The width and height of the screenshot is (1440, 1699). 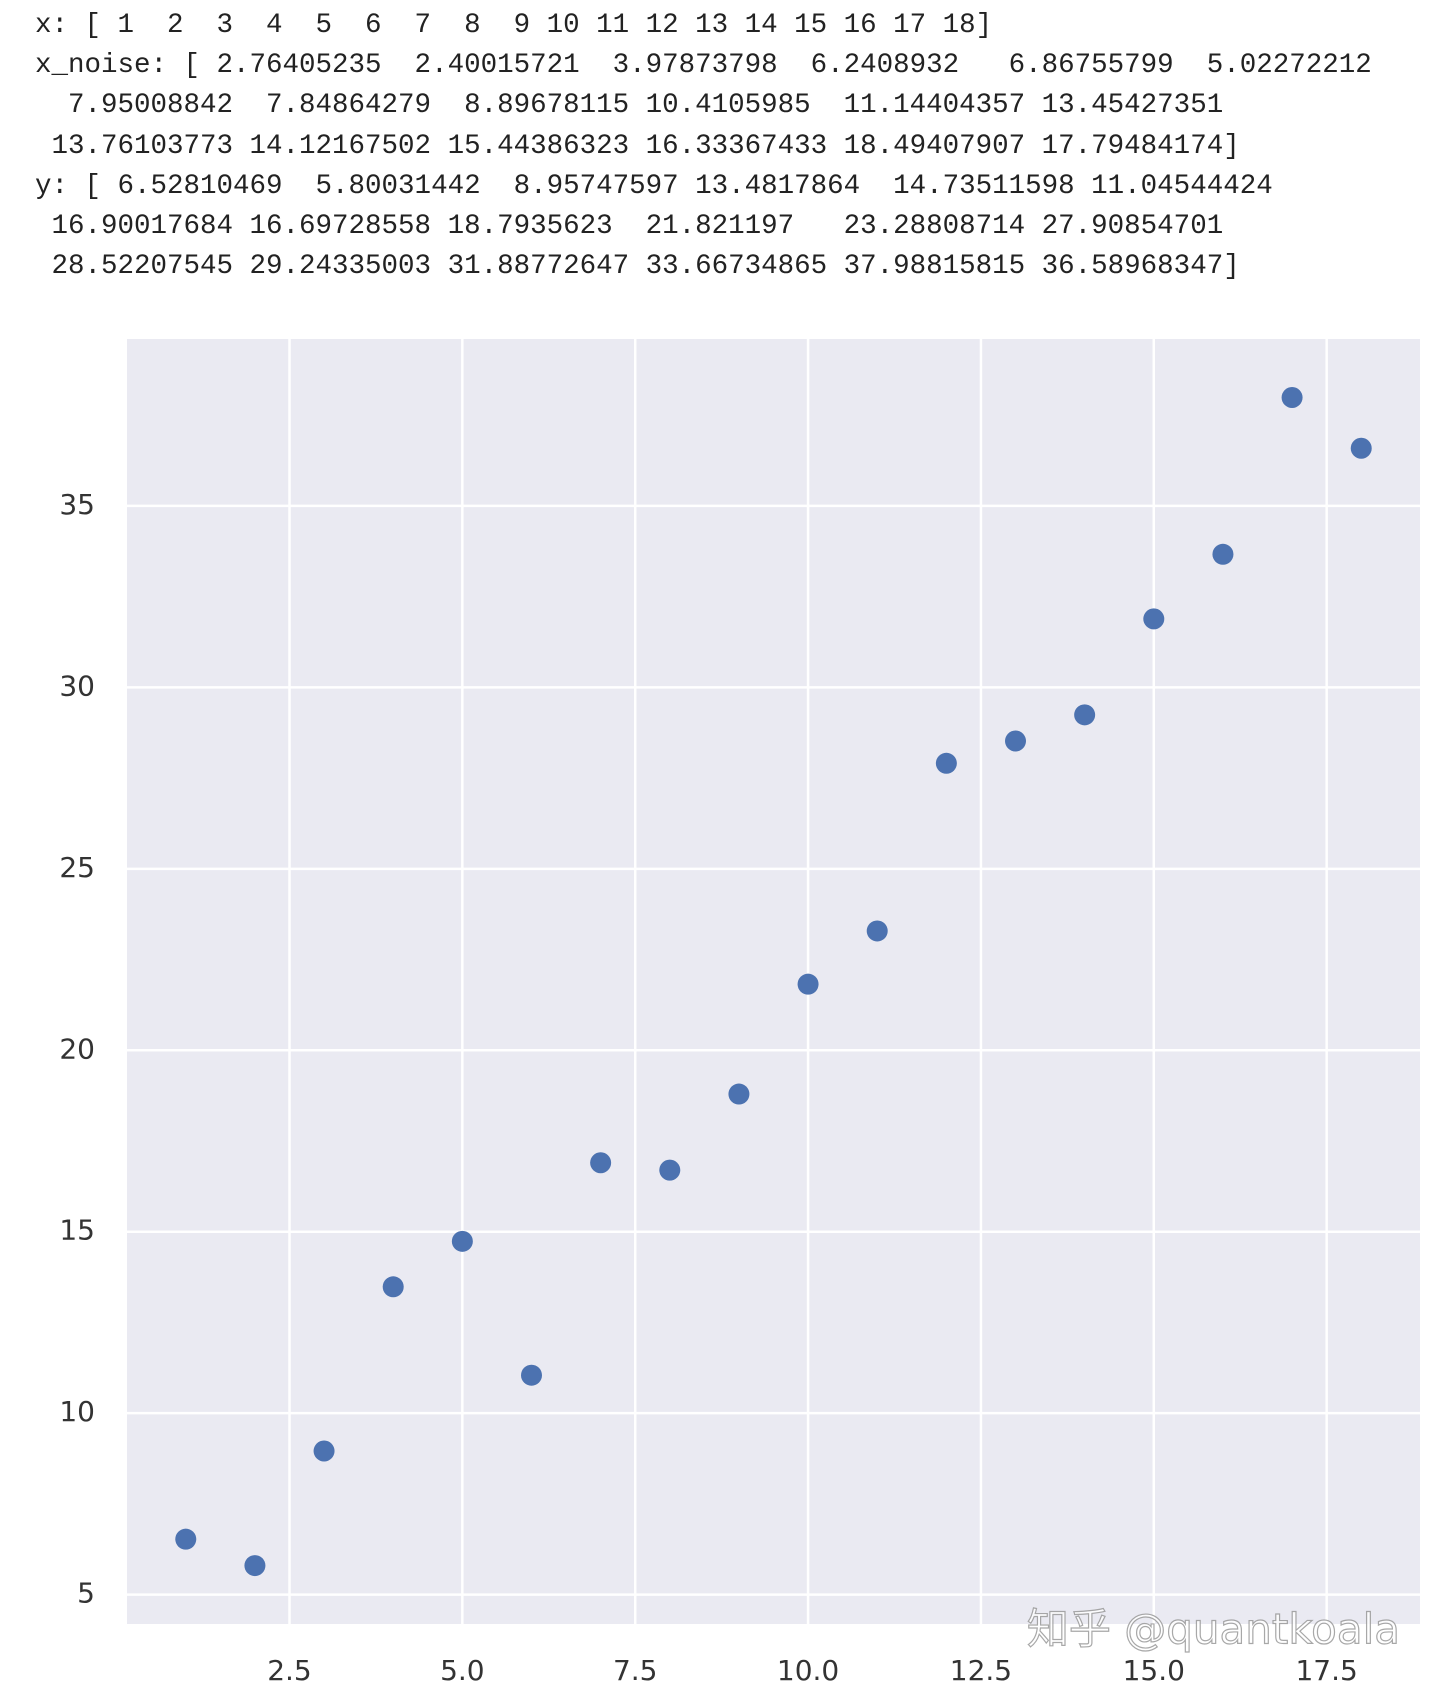 I want to click on y-tick-label: 5, so click(x=86, y=1593).